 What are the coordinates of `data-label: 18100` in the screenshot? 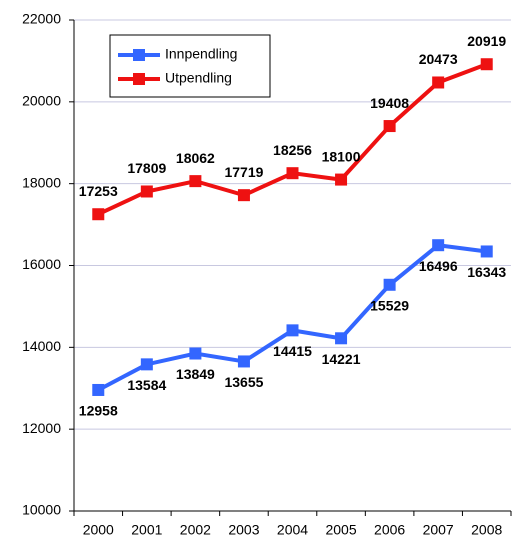 It's located at (341, 156).